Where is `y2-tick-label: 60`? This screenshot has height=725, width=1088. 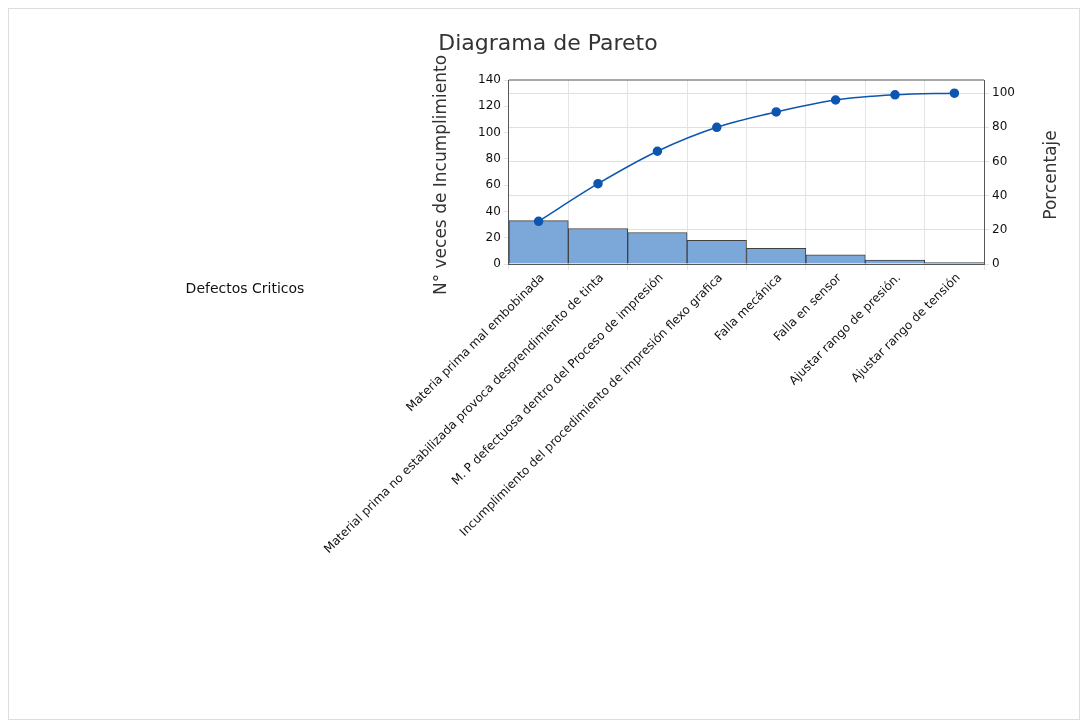
y2-tick-label: 60 is located at coordinates (1000, 160).